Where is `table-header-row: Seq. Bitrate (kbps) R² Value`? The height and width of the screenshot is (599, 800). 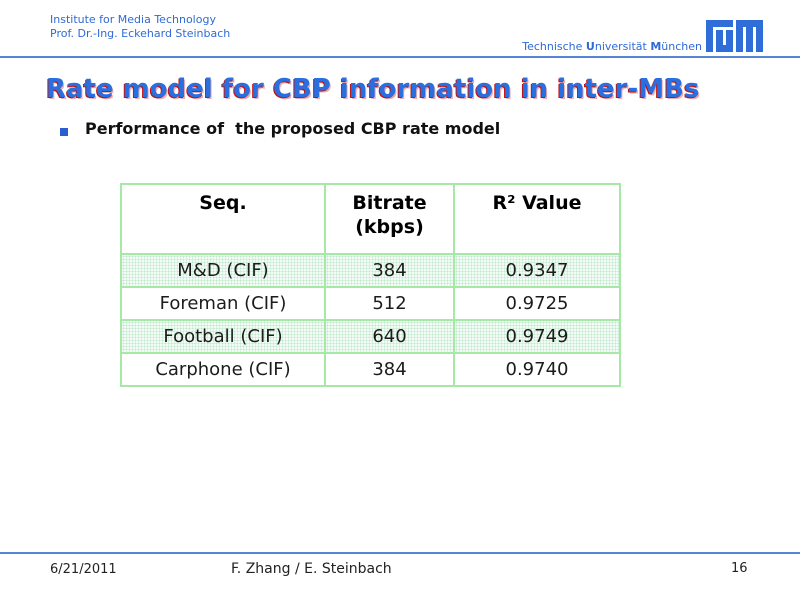
table-header-row: Seq. Bitrate (kbps) R² Value is located at coordinates (370, 219).